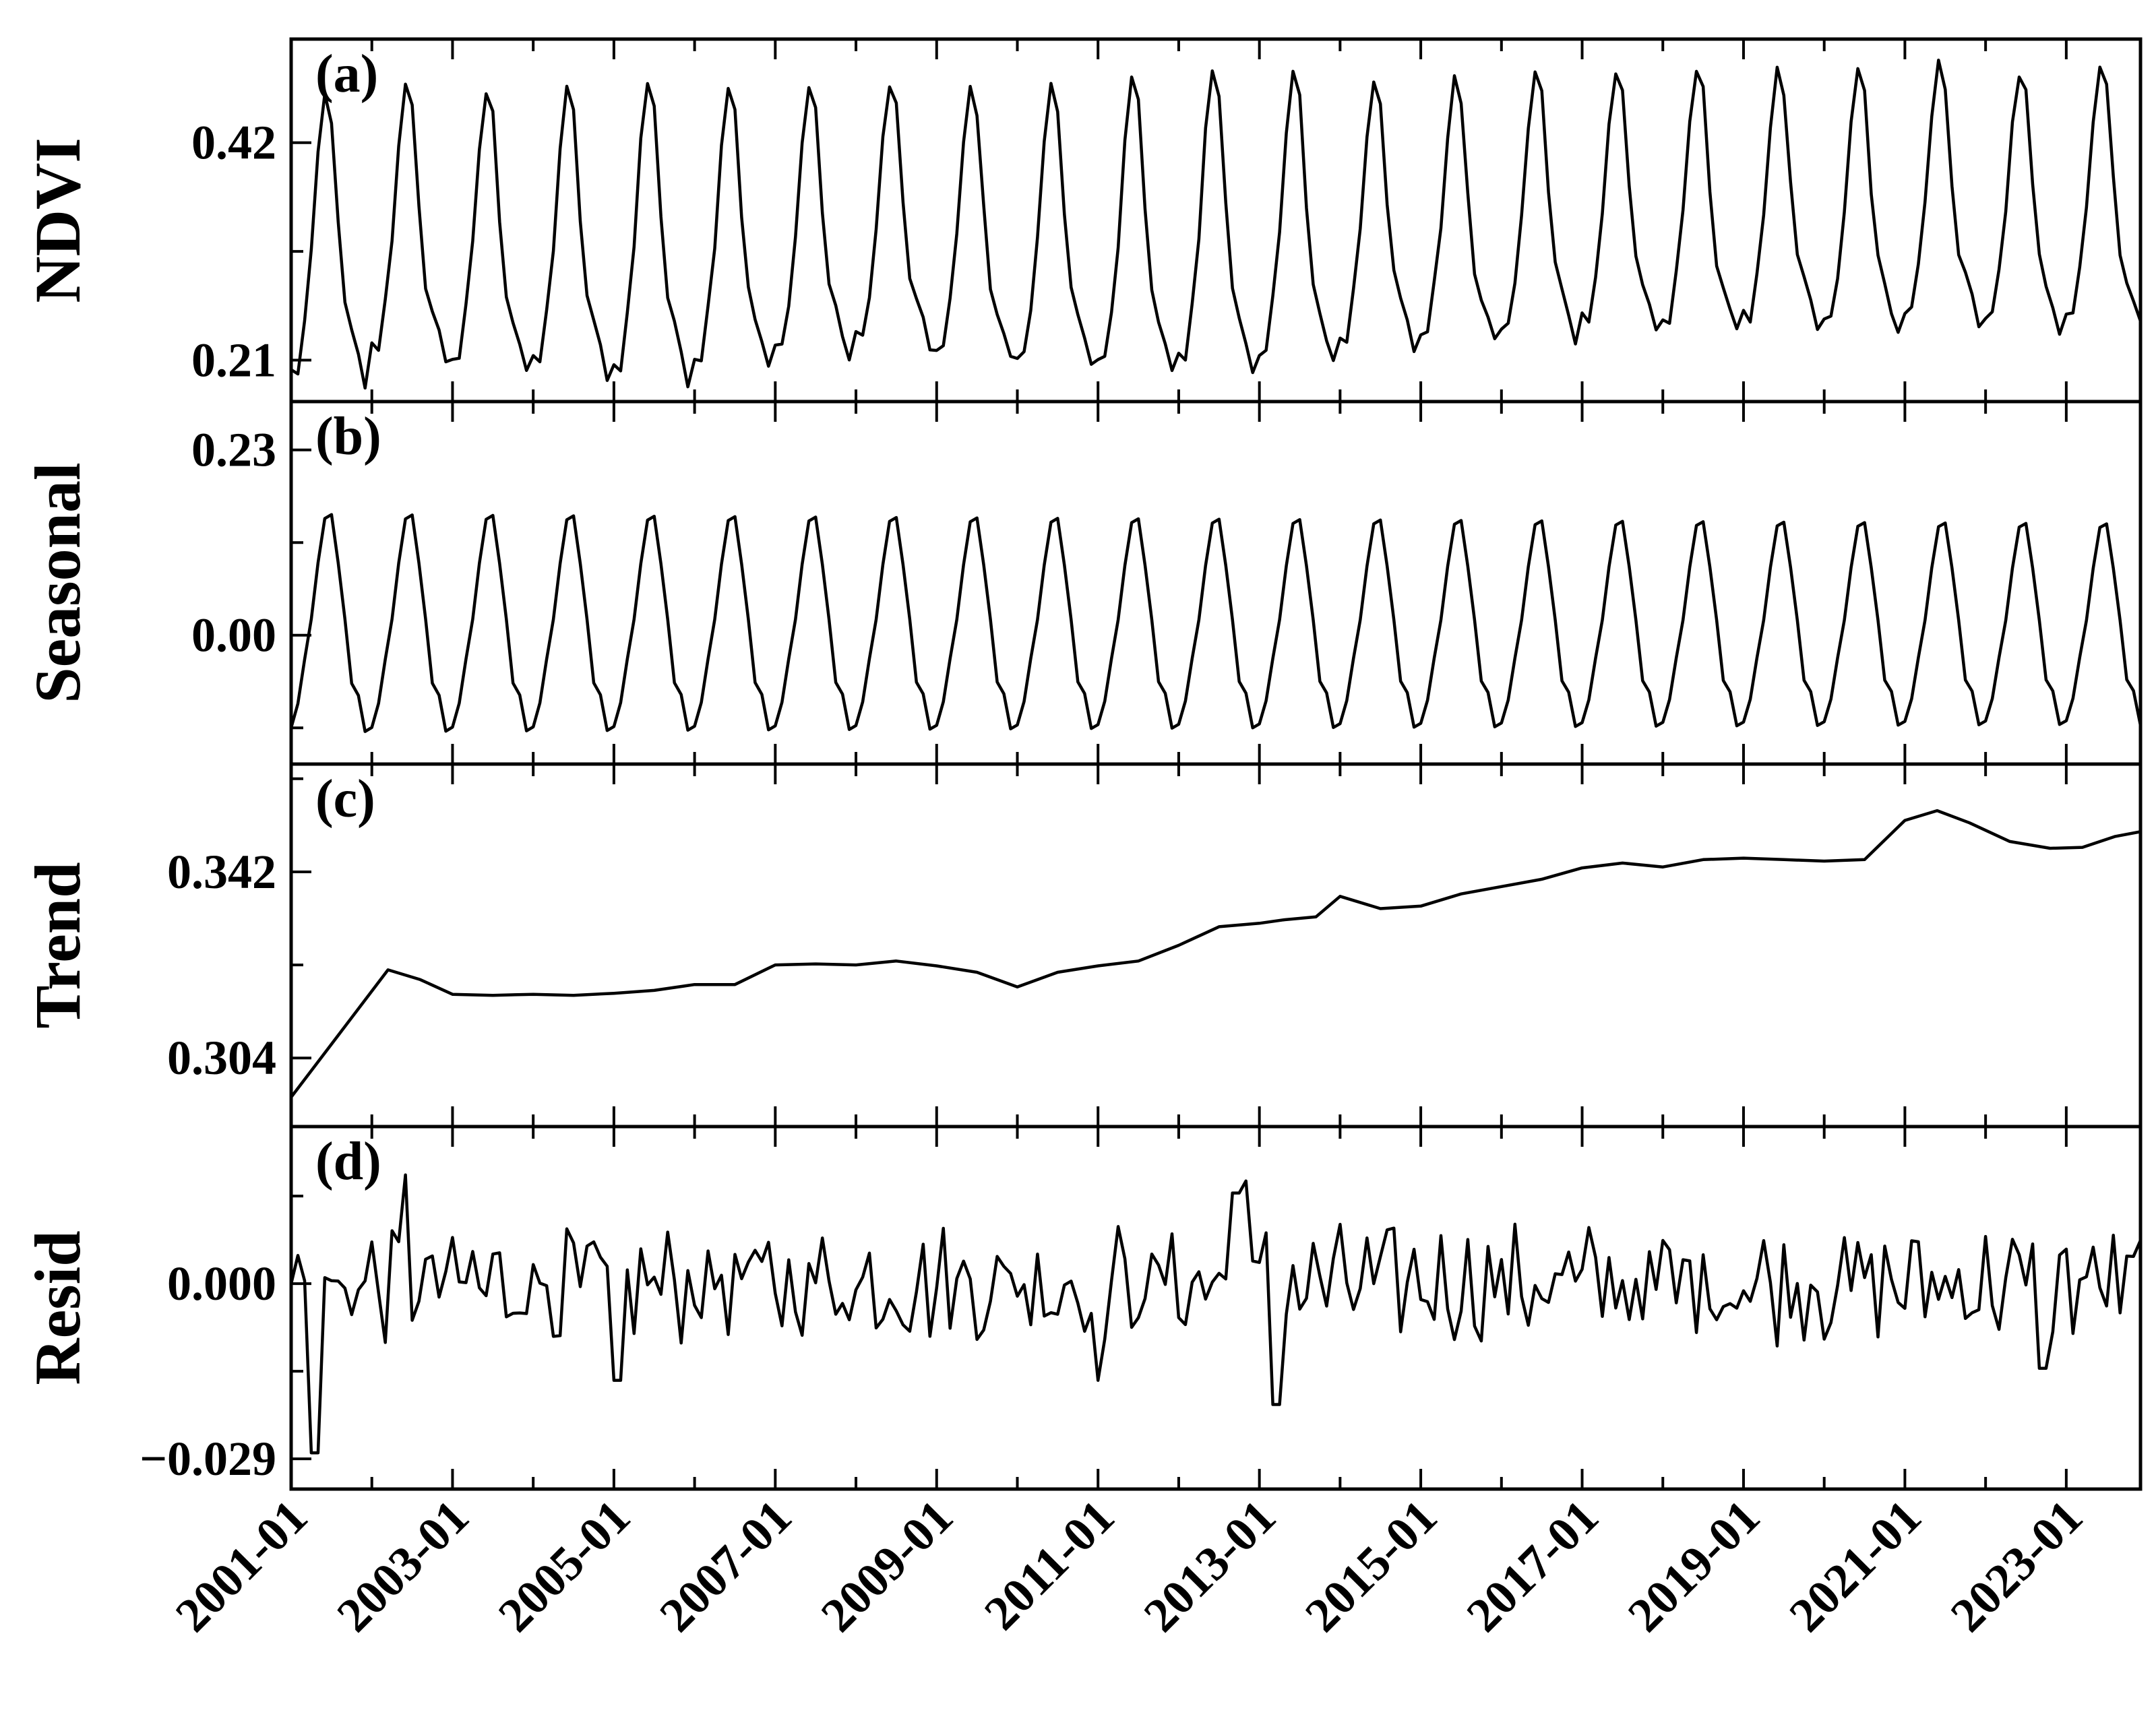  Describe the element at coordinates (58, 220) in the screenshot. I see `y-axis-title: NDVI` at that location.